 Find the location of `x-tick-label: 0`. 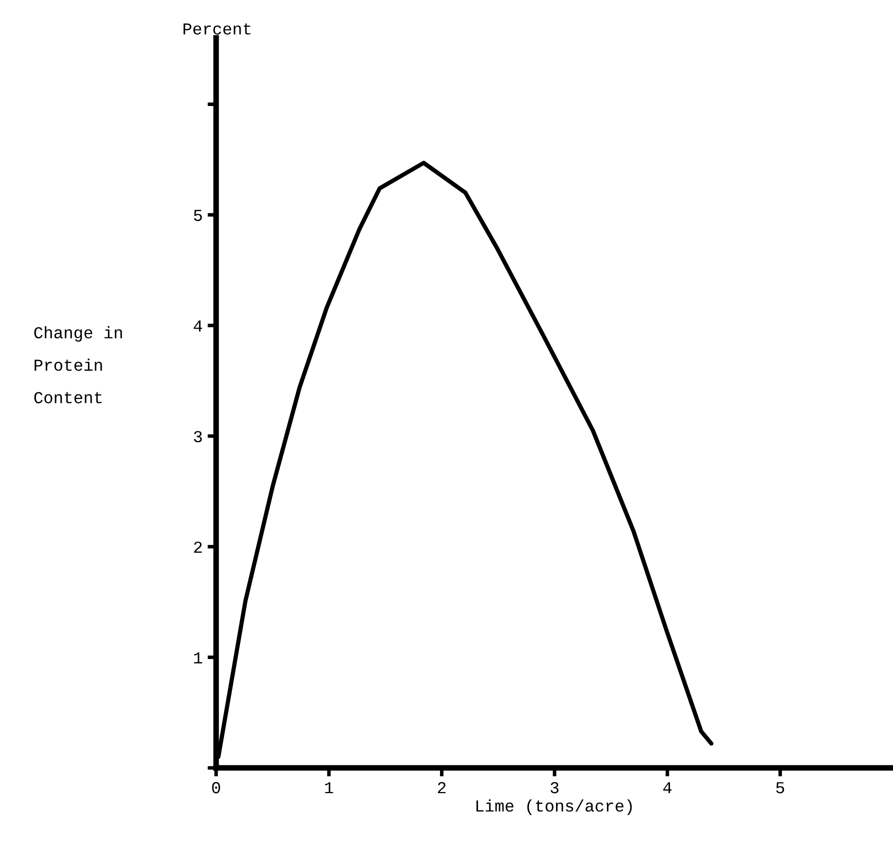

x-tick-label: 0 is located at coordinates (216, 788).